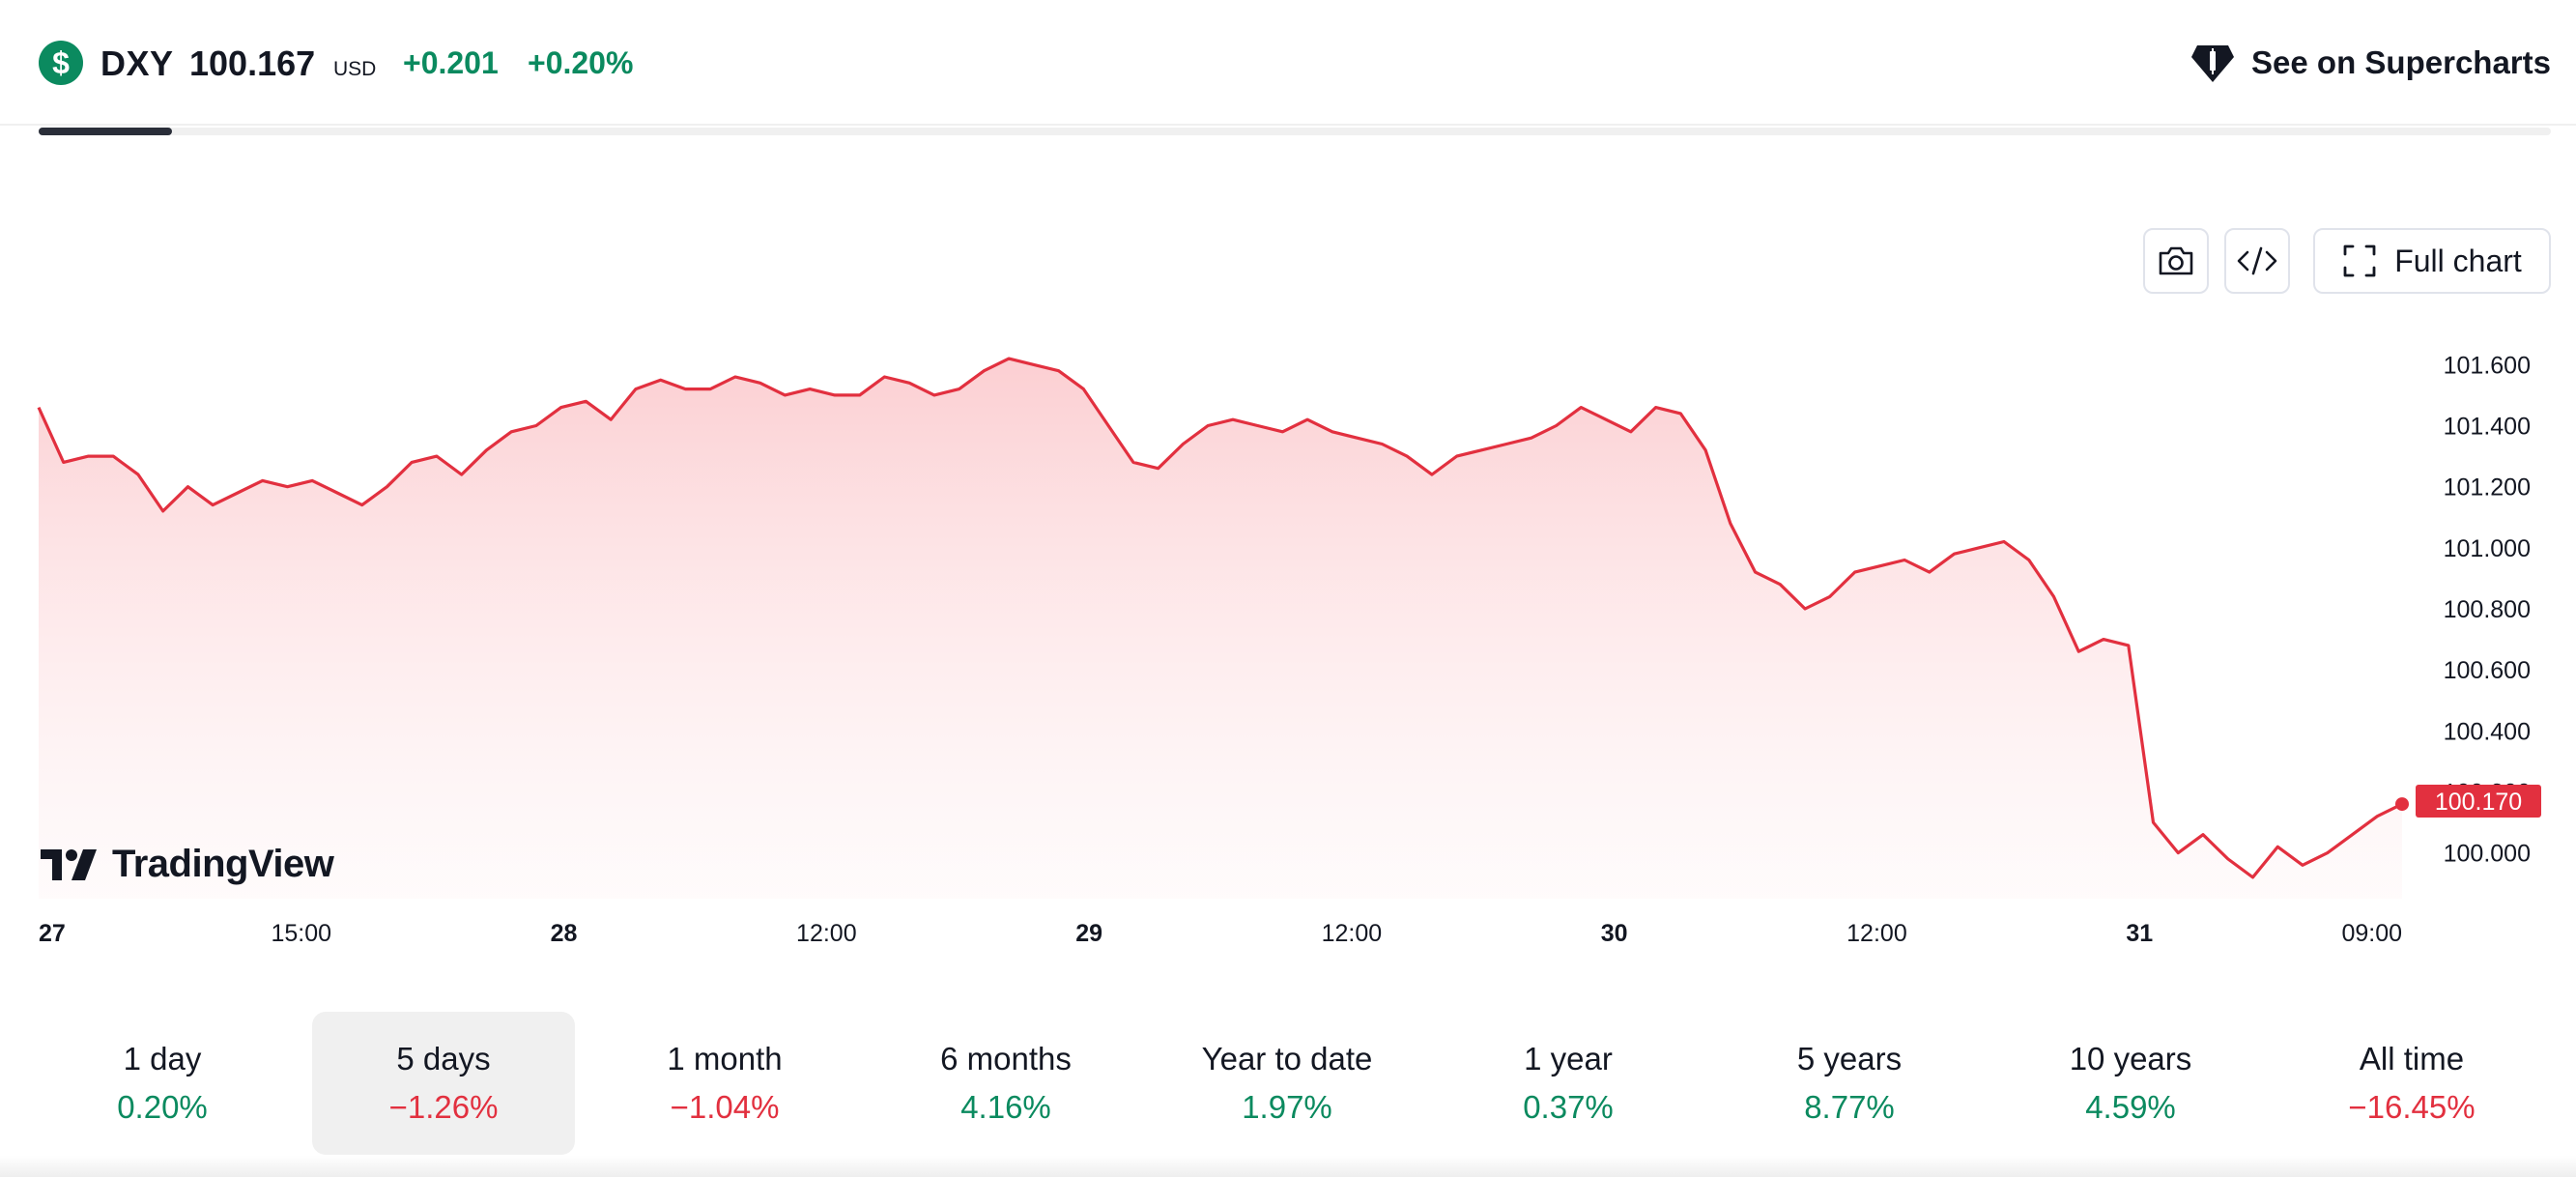 The image size is (2576, 1177). What do you see at coordinates (2458, 260) in the screenshot?
I see `full-chart-label: Full chart` at bounding box center [2458, 260].